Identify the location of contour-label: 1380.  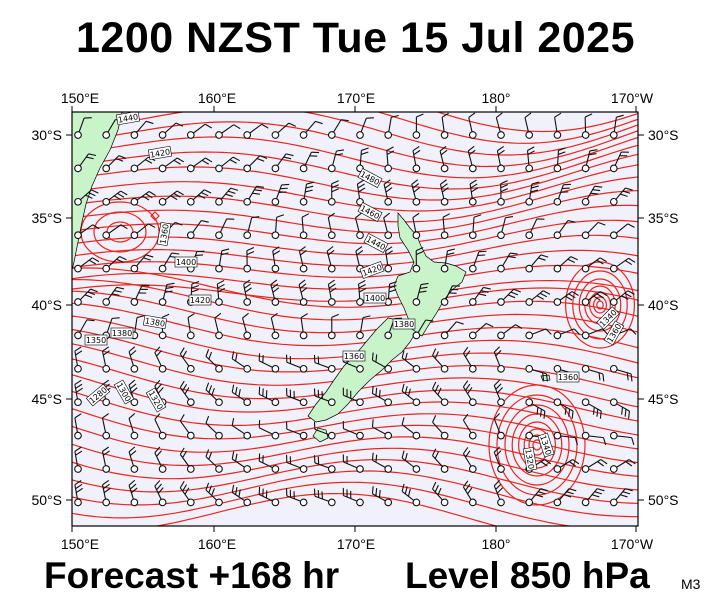
(122, 333).